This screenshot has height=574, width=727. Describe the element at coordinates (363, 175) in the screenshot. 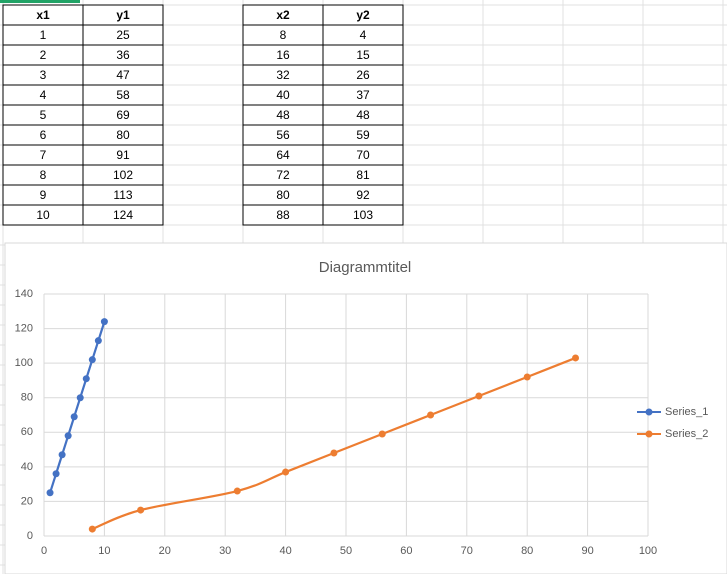

I see `table-value: 81` at that location.